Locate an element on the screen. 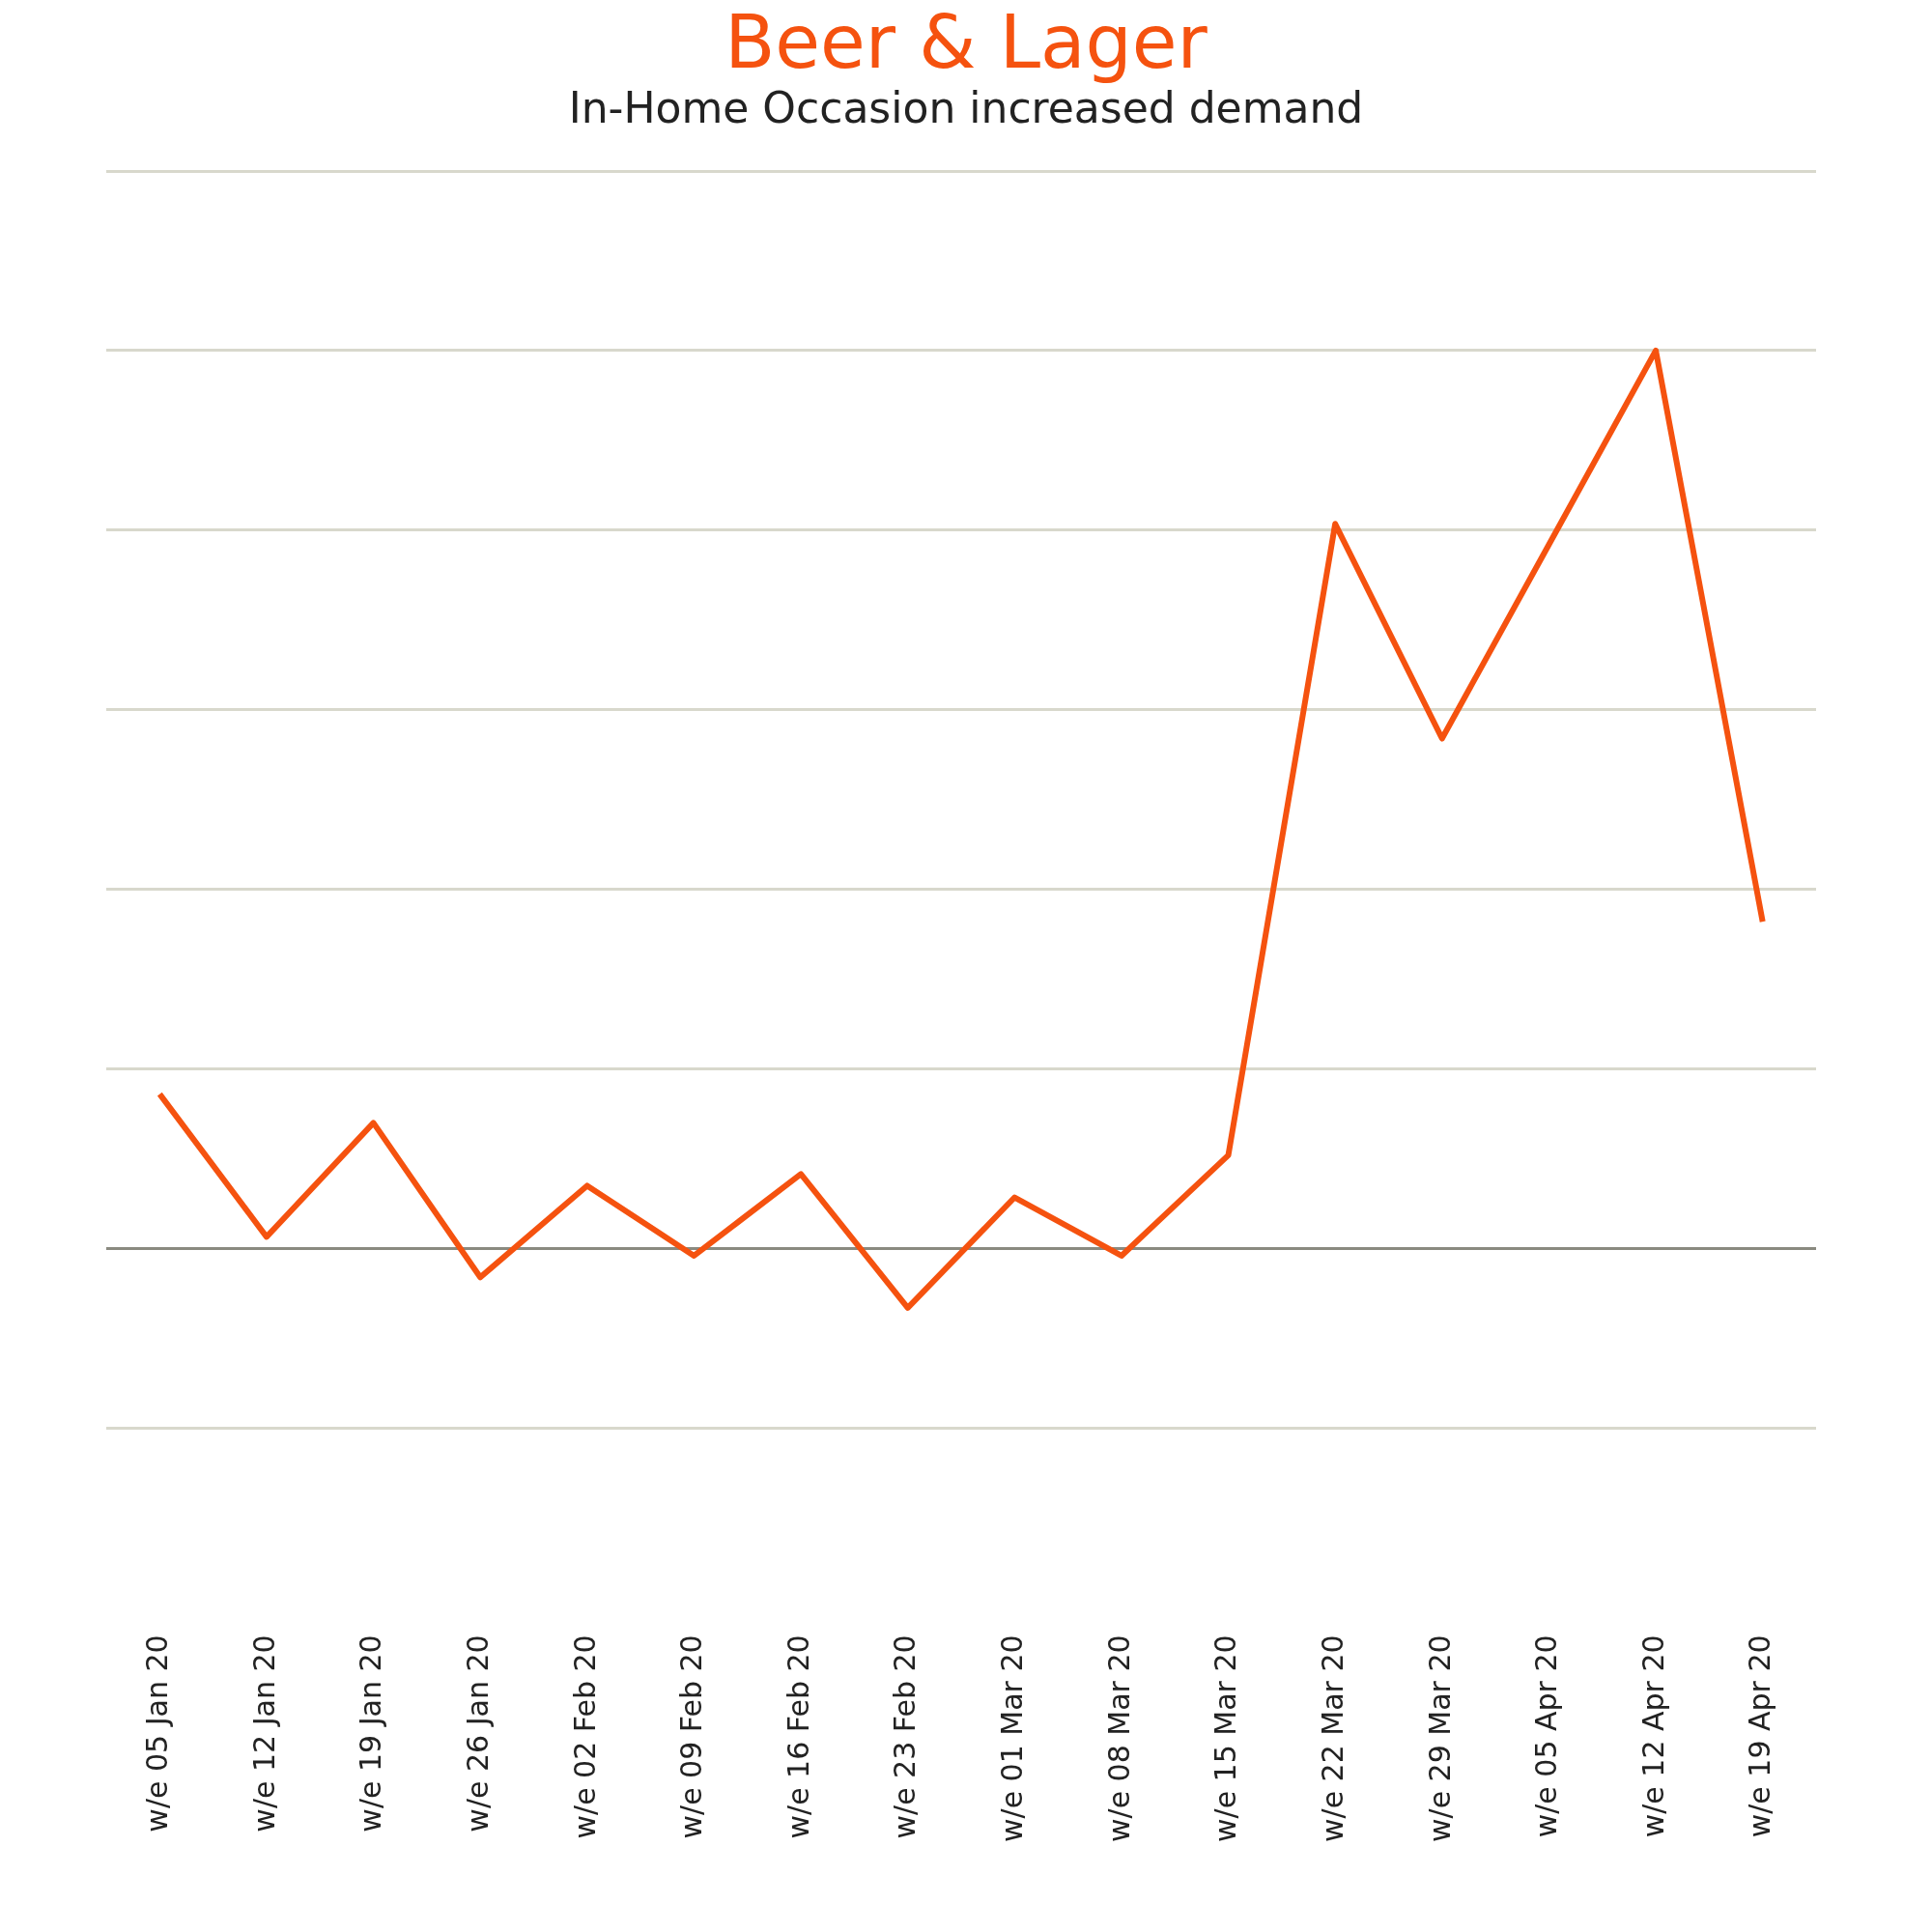  x-tick-label: w/e 12 Apr 20 is located at coordinates (1652, 1736).